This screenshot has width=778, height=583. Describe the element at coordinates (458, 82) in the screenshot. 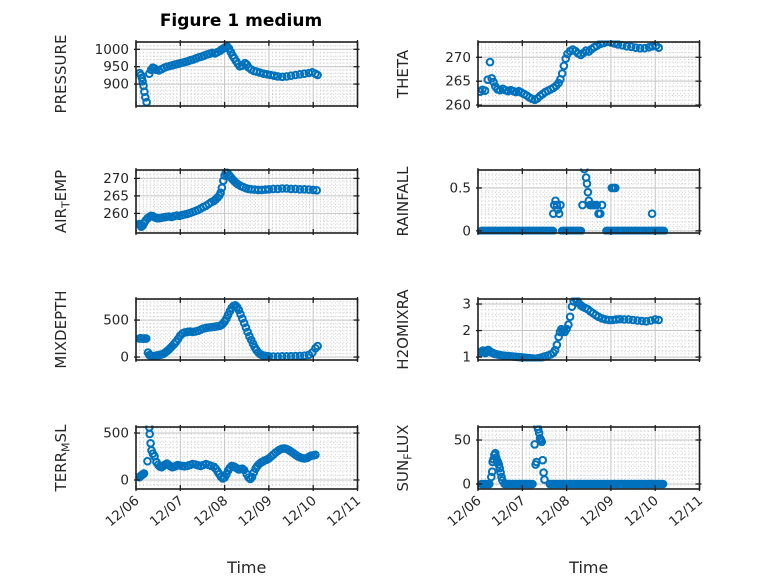

I see `y-tick-label: 265` at that location.